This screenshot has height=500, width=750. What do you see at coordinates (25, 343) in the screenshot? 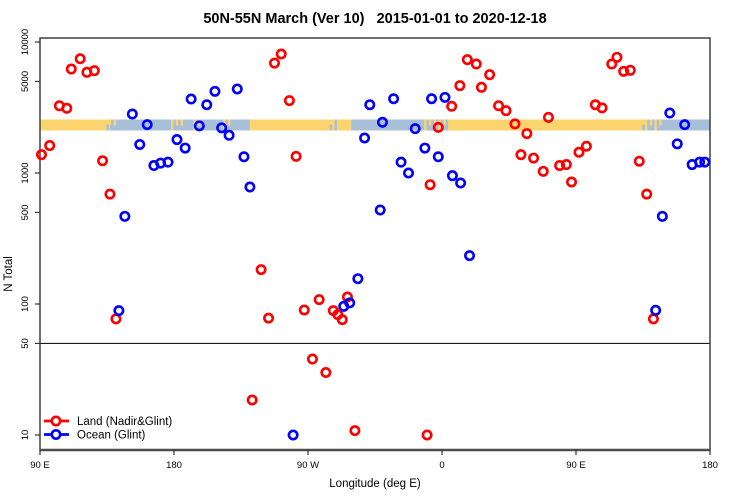
I see `y-tick-label: 50` at bounding box center [25, 343].